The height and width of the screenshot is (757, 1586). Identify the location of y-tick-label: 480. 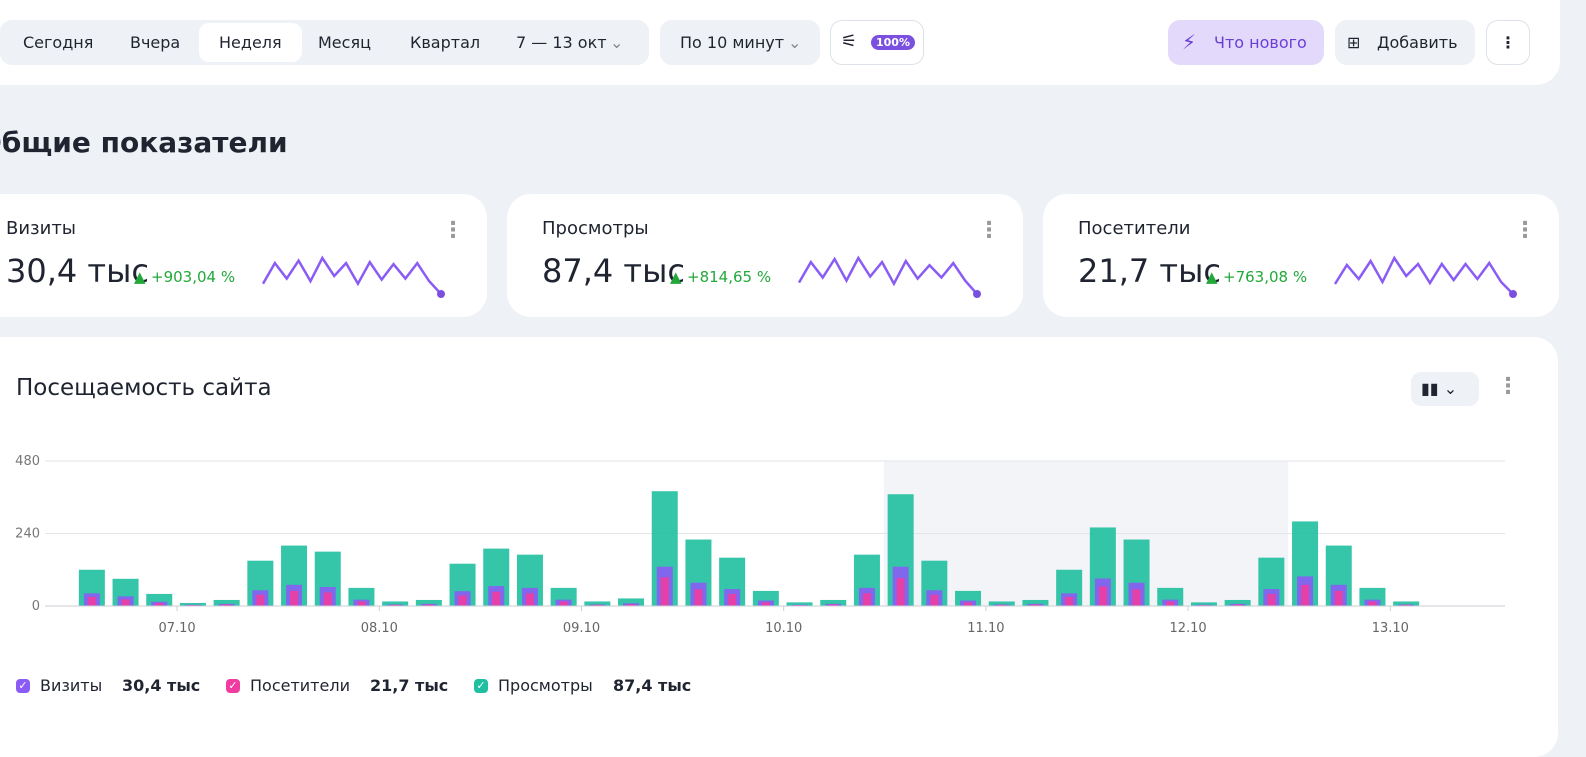
(27, 461).